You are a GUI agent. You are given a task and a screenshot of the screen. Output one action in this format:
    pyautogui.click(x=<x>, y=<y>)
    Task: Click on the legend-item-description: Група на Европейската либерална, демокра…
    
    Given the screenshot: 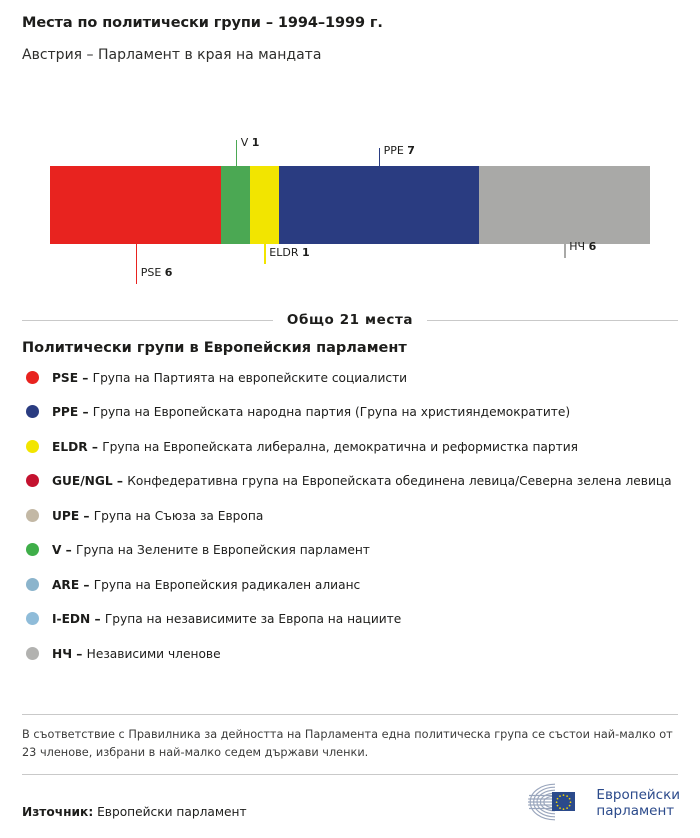 What is the action you would take?
    pyautogui.click(x=340, y=446)
    